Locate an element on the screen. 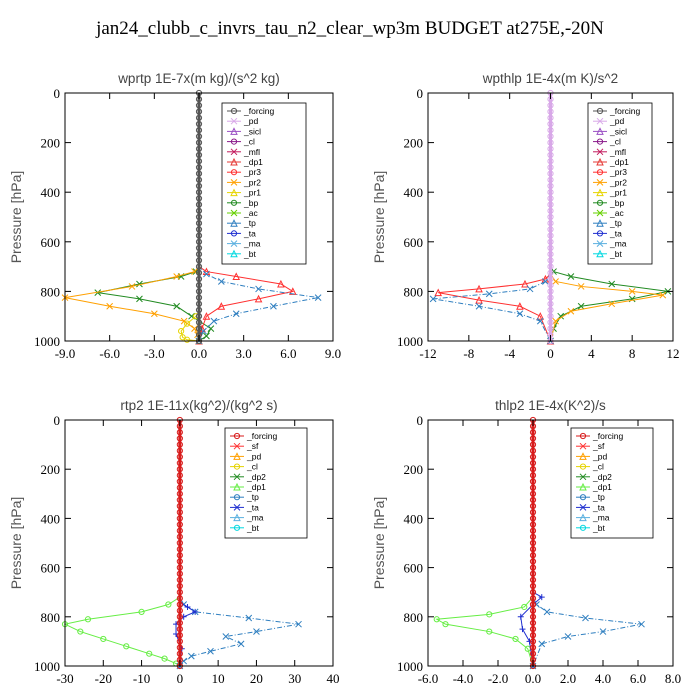  panel-title: thlp2 1E-4x(K^2)/s is located at coordinates (550, 405).